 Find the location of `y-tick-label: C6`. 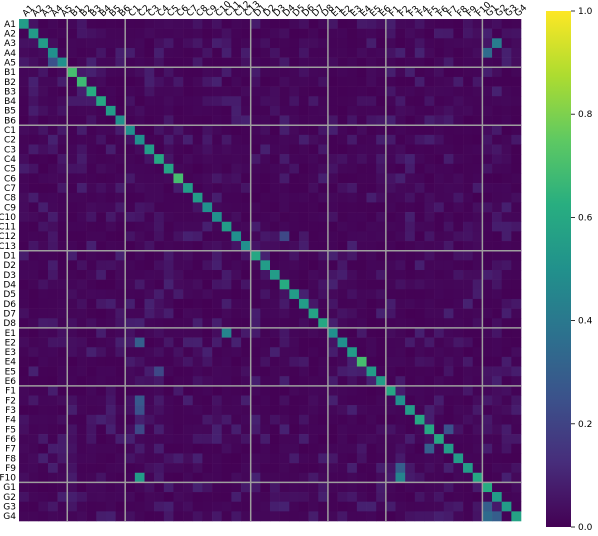

y-tick-label: C6 is located at coordinates (10, 179).